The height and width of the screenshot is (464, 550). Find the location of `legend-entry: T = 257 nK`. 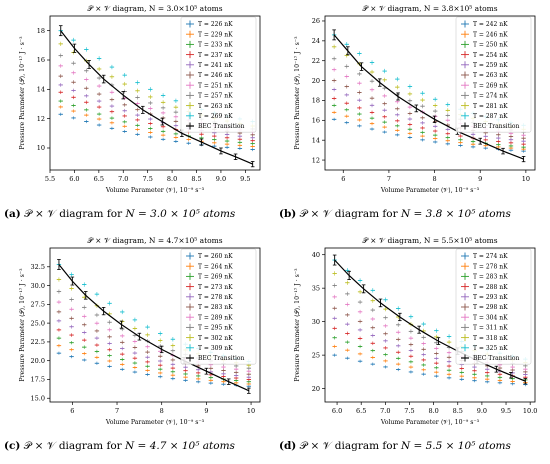

legend-entry: T = 257 nK is located at coordinates (215, 96).